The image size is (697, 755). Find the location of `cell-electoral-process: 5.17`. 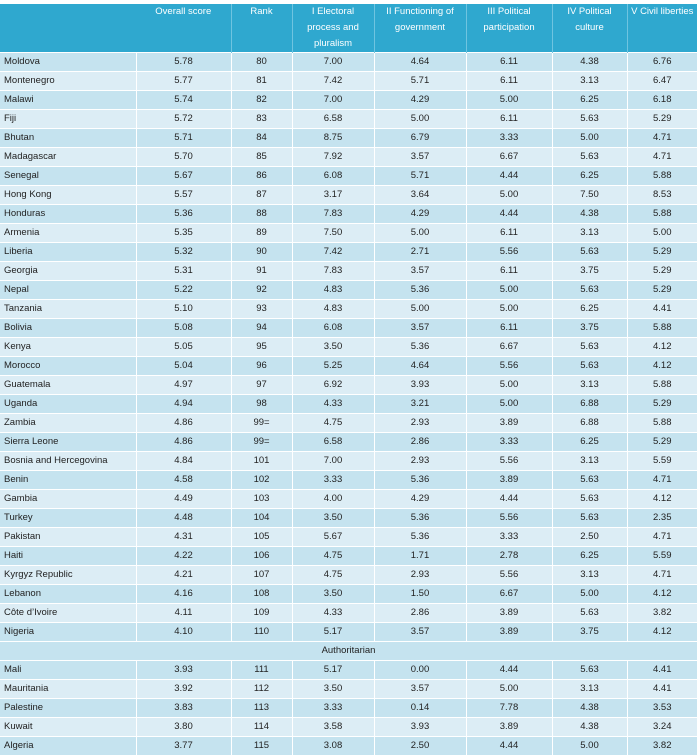

cell-electoral-process: 5.17 is located at coordinates (333, 632).